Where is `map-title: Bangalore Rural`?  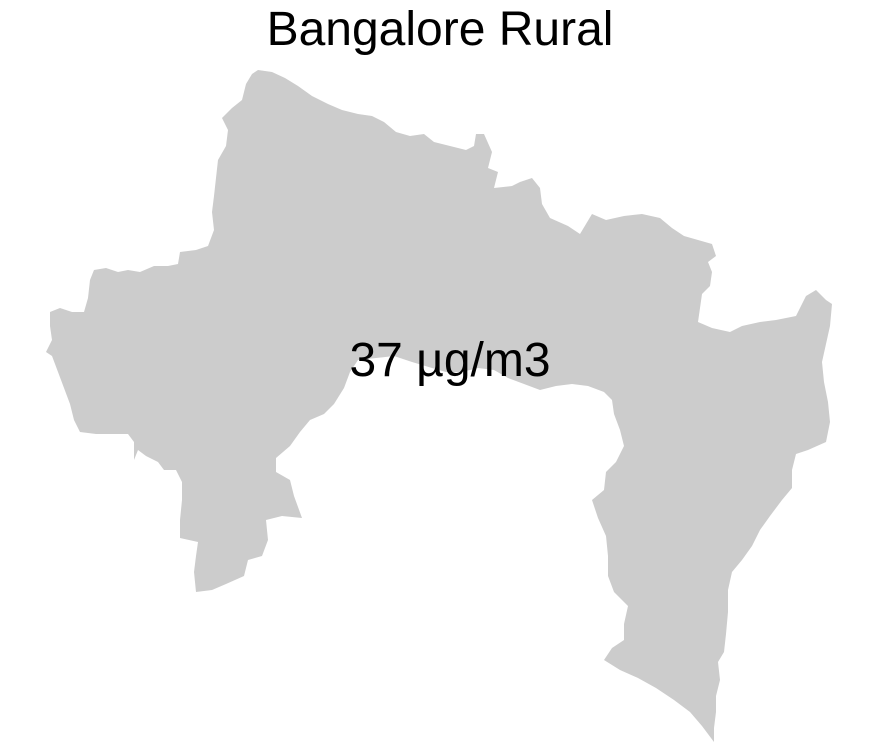
map-title: Bangalore Rural is located at coordinates (440, 29).